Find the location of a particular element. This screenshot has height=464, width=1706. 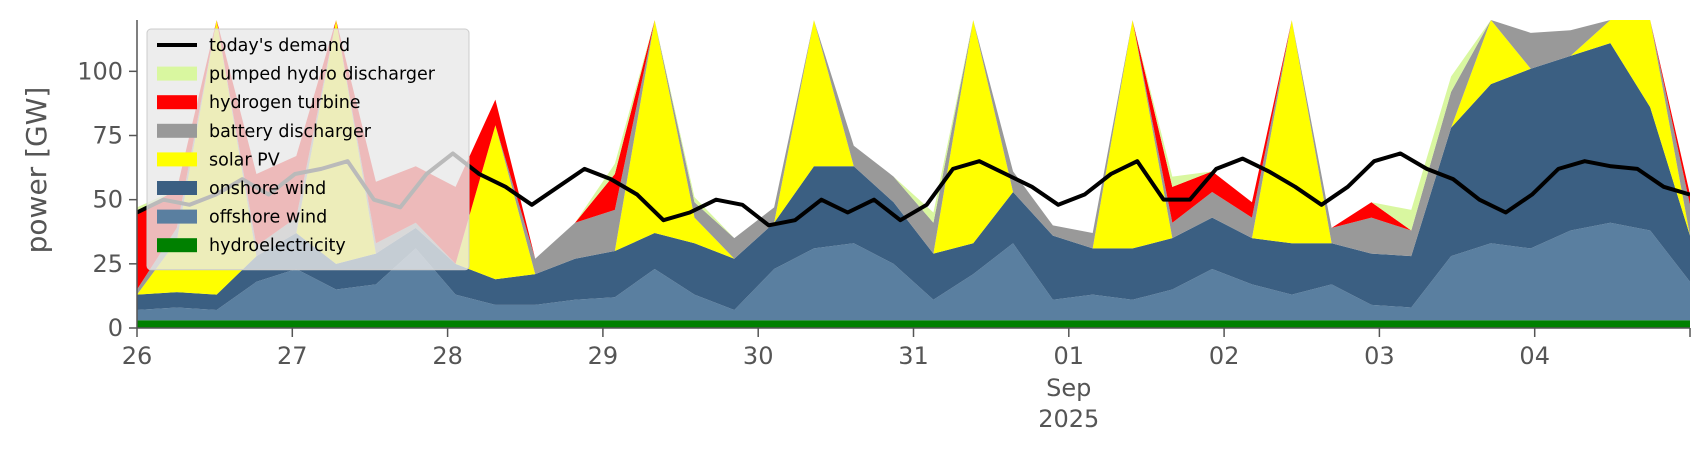

y-axis-label: power [GW] is located at coordinates (36, 170).